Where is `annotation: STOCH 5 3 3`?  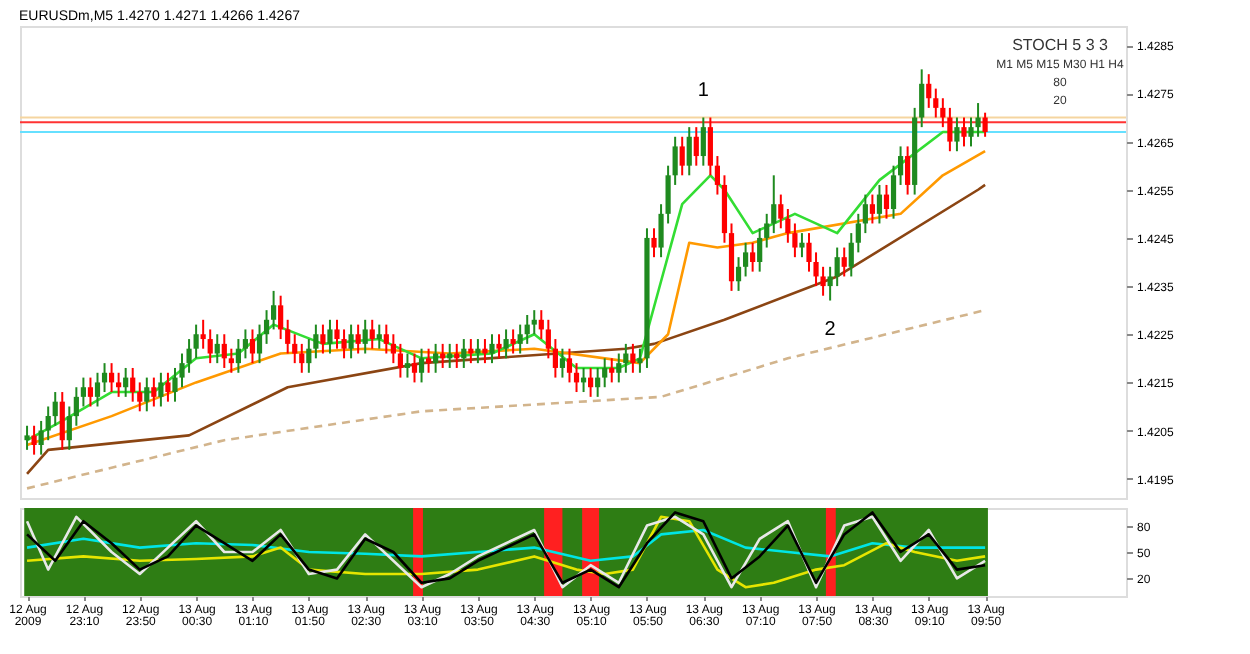 annotation: STOCH 5 3 3 is located at coordinates (1060, 45).